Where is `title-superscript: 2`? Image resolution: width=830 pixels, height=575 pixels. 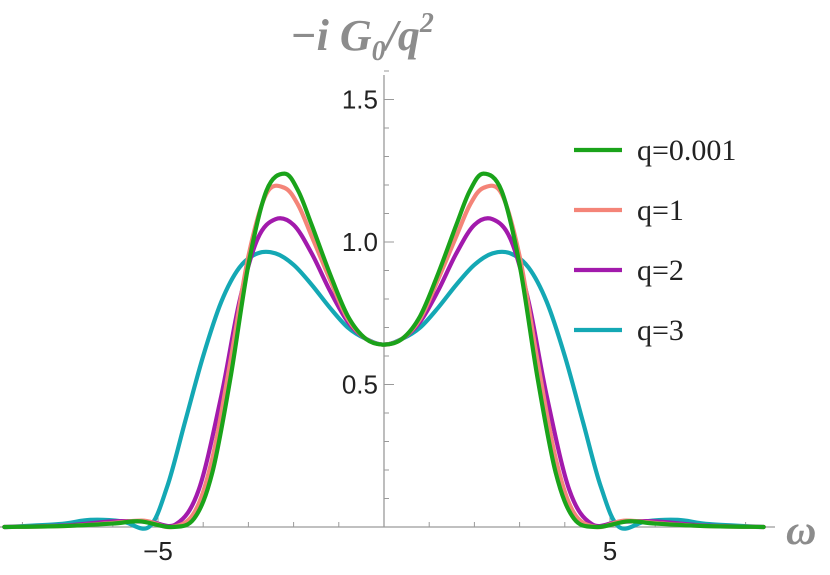
title-superscript: 2 is located at coordinates (426, 23).